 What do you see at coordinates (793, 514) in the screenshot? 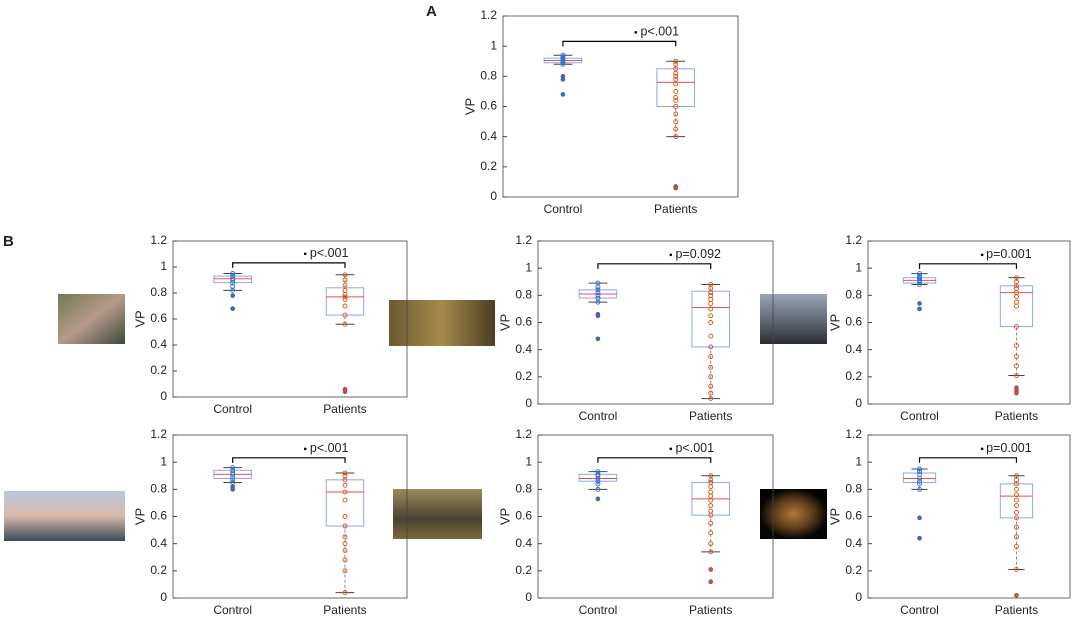
I see `stimulus-image` at bounding box center [793, 514].